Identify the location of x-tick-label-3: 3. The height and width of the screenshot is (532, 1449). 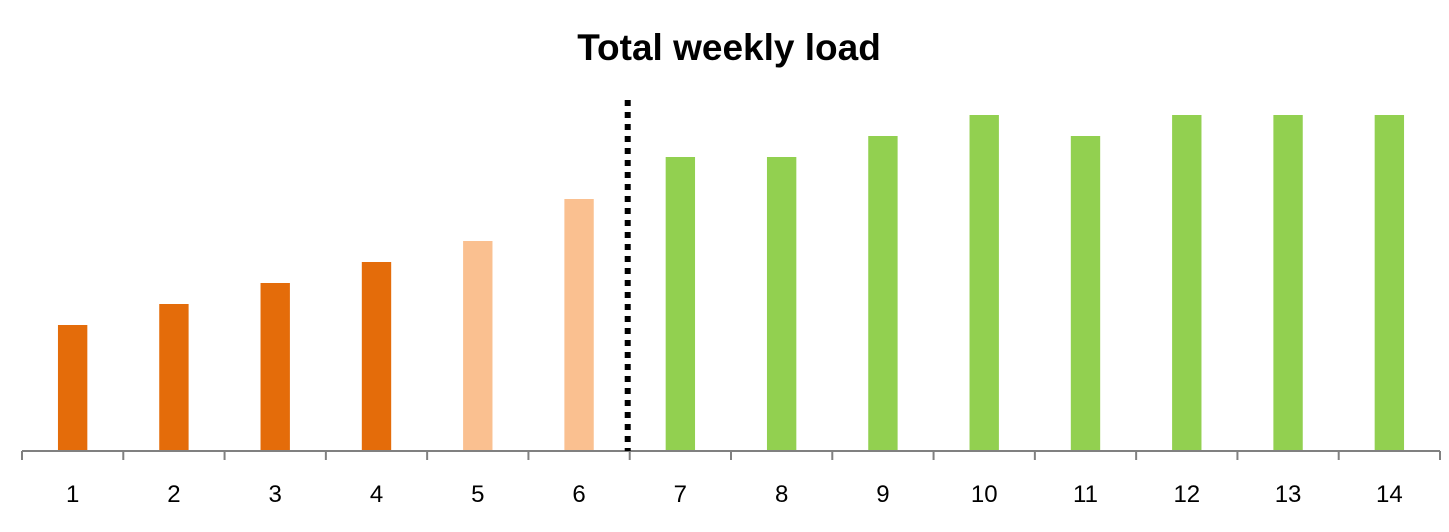
(275, 494).